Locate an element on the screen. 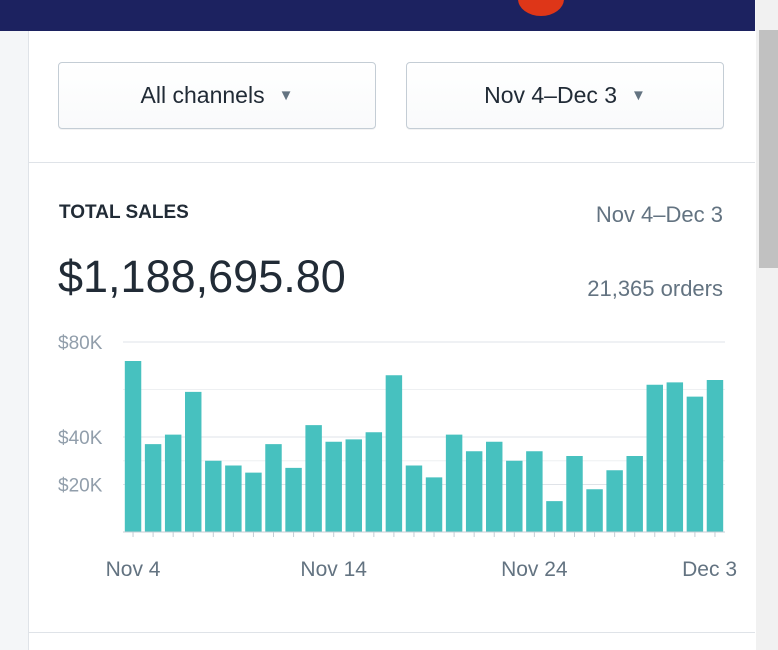 This screenshot has height=650, width=778. channel-filter-dropdown: All channels ▼ is located at coordinates (217, 95).